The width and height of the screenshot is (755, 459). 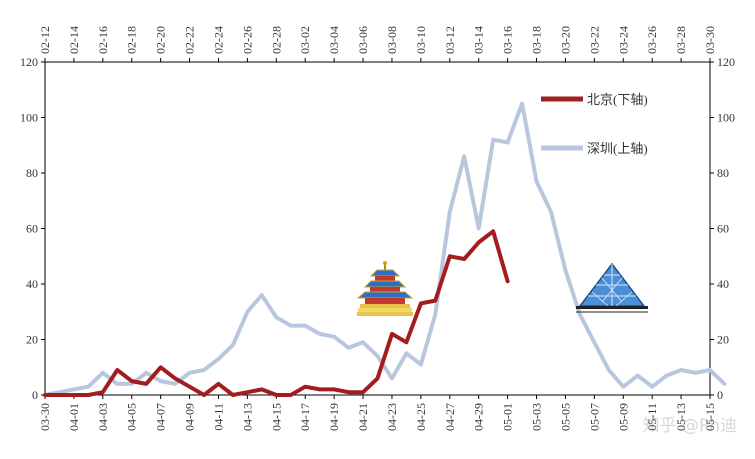 What do you see at coordinates (74, 417) in the screenshot?
I see `x-bottom-tick-label: 04-01` at bounding box center [74, 417].